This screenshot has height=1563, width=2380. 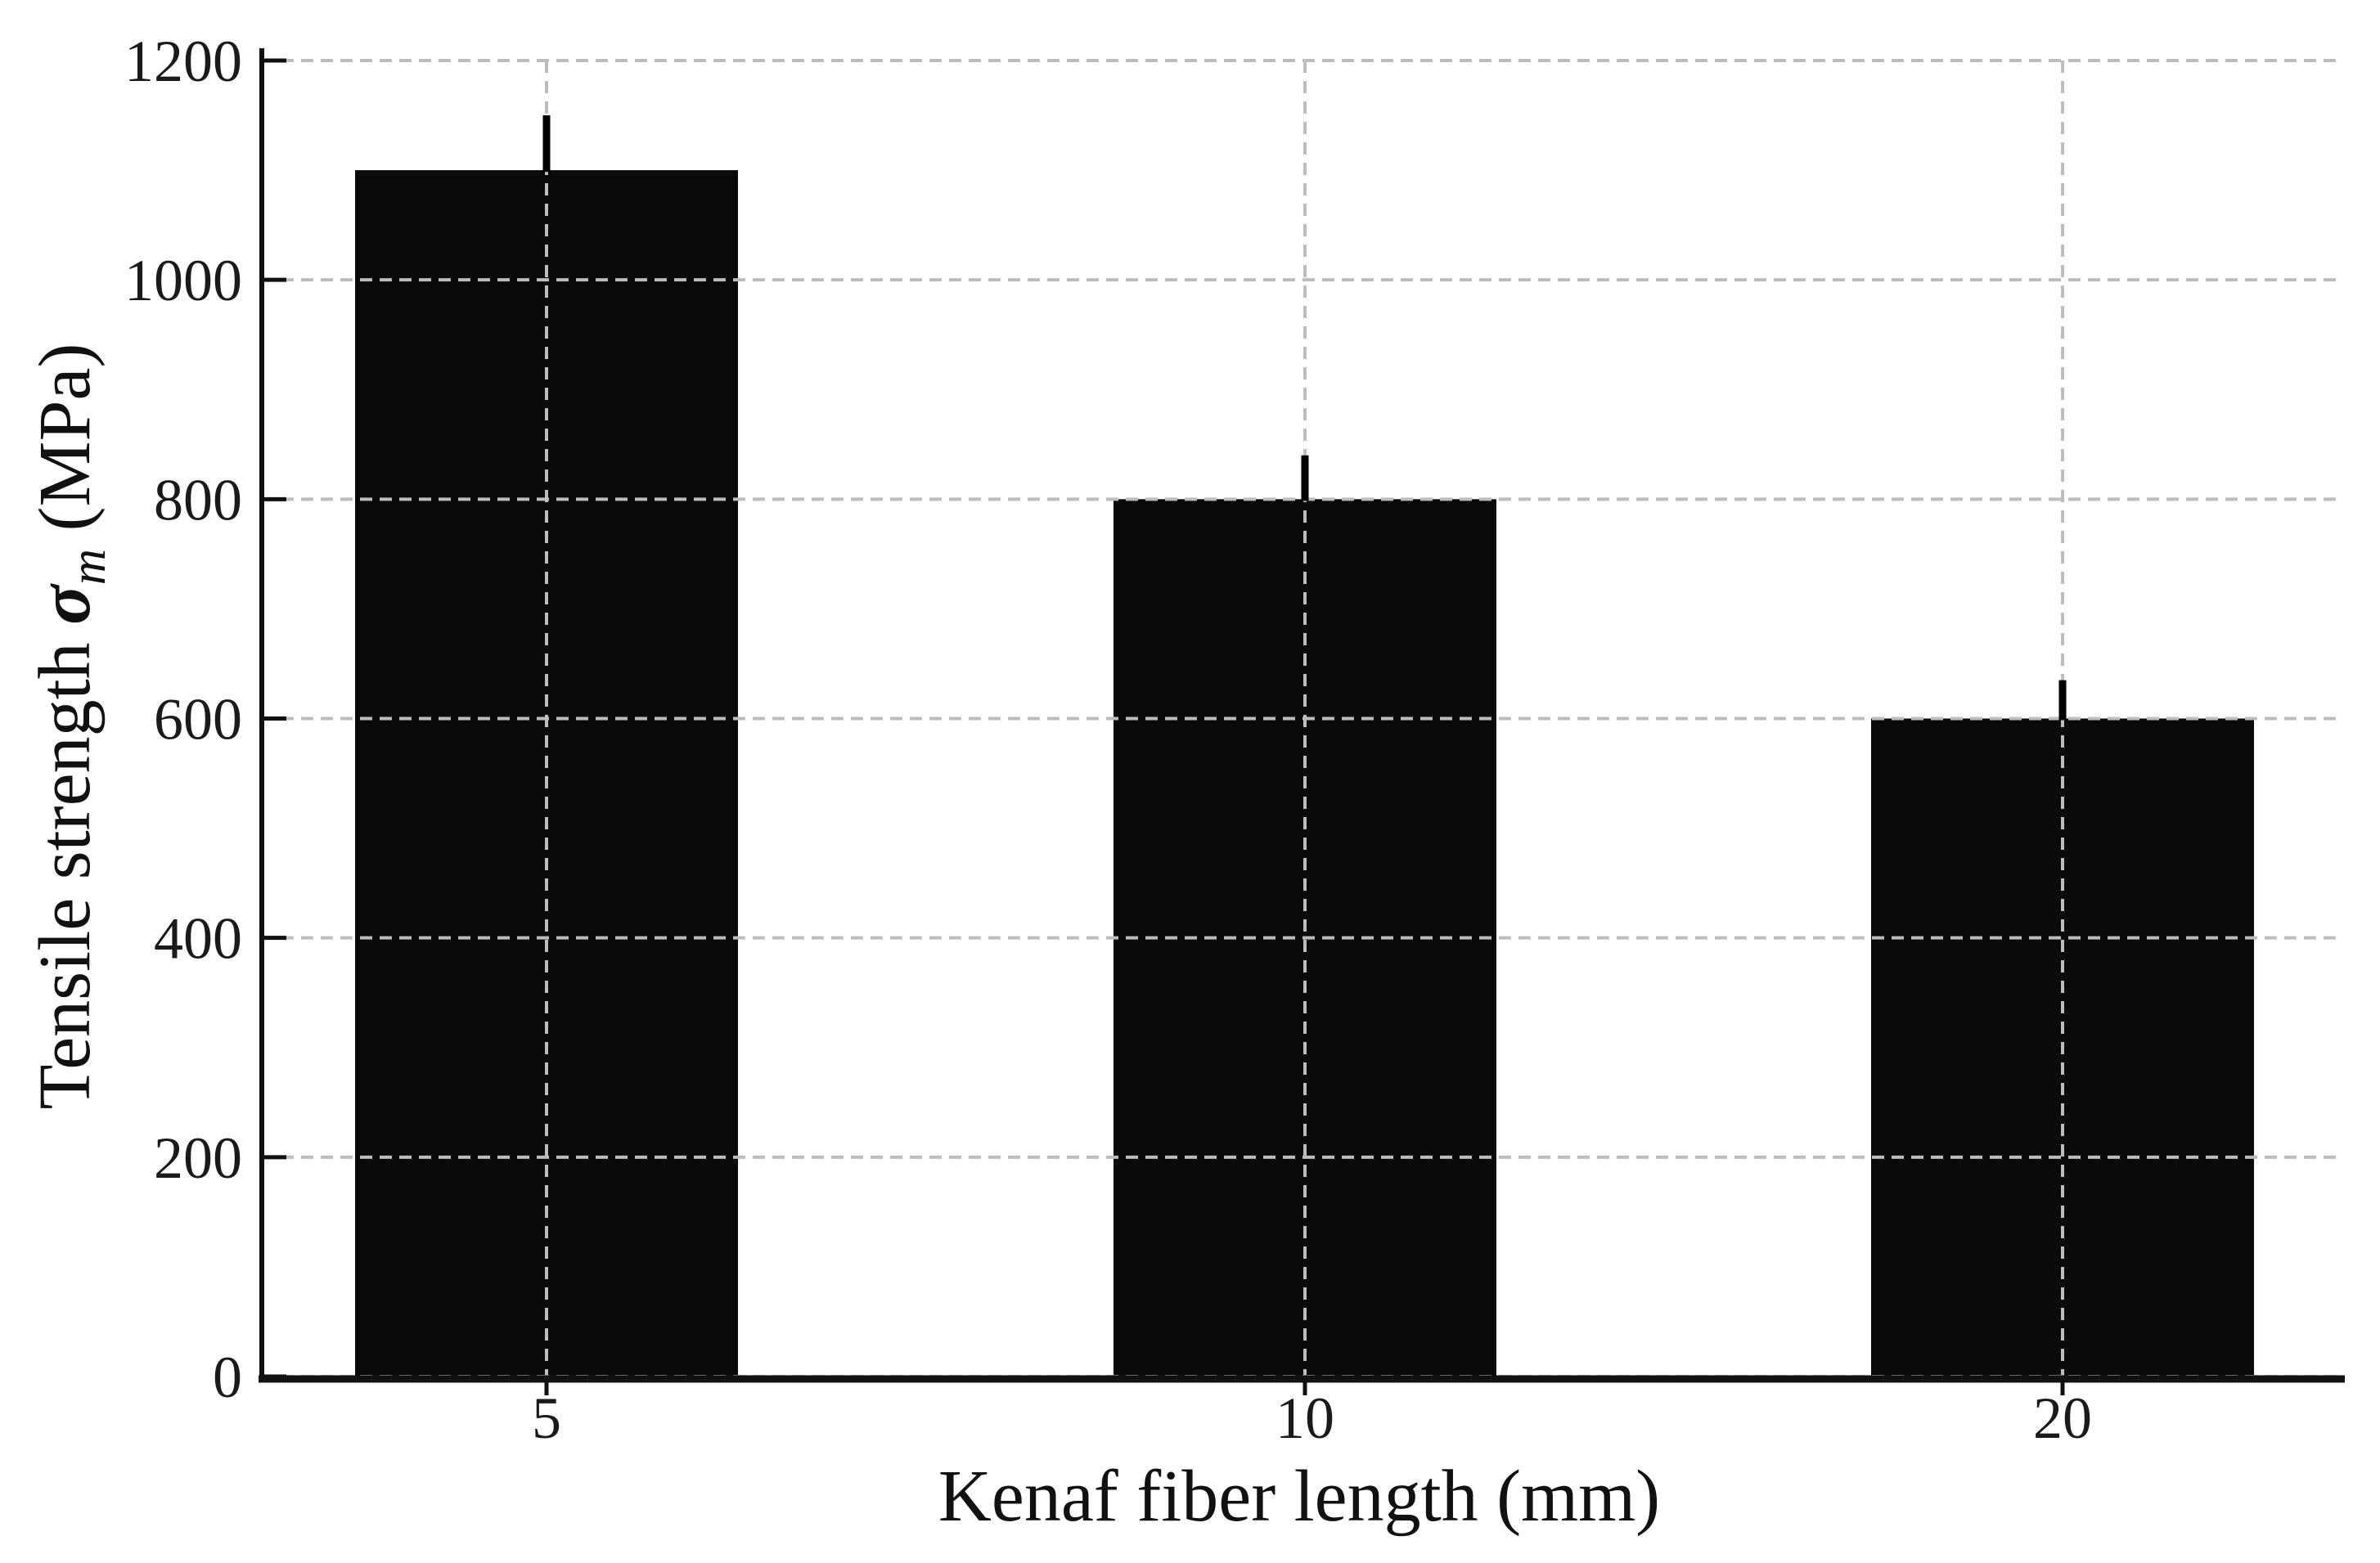 I want to click on y-tick-label: 200, so click(x=198, y=1158).